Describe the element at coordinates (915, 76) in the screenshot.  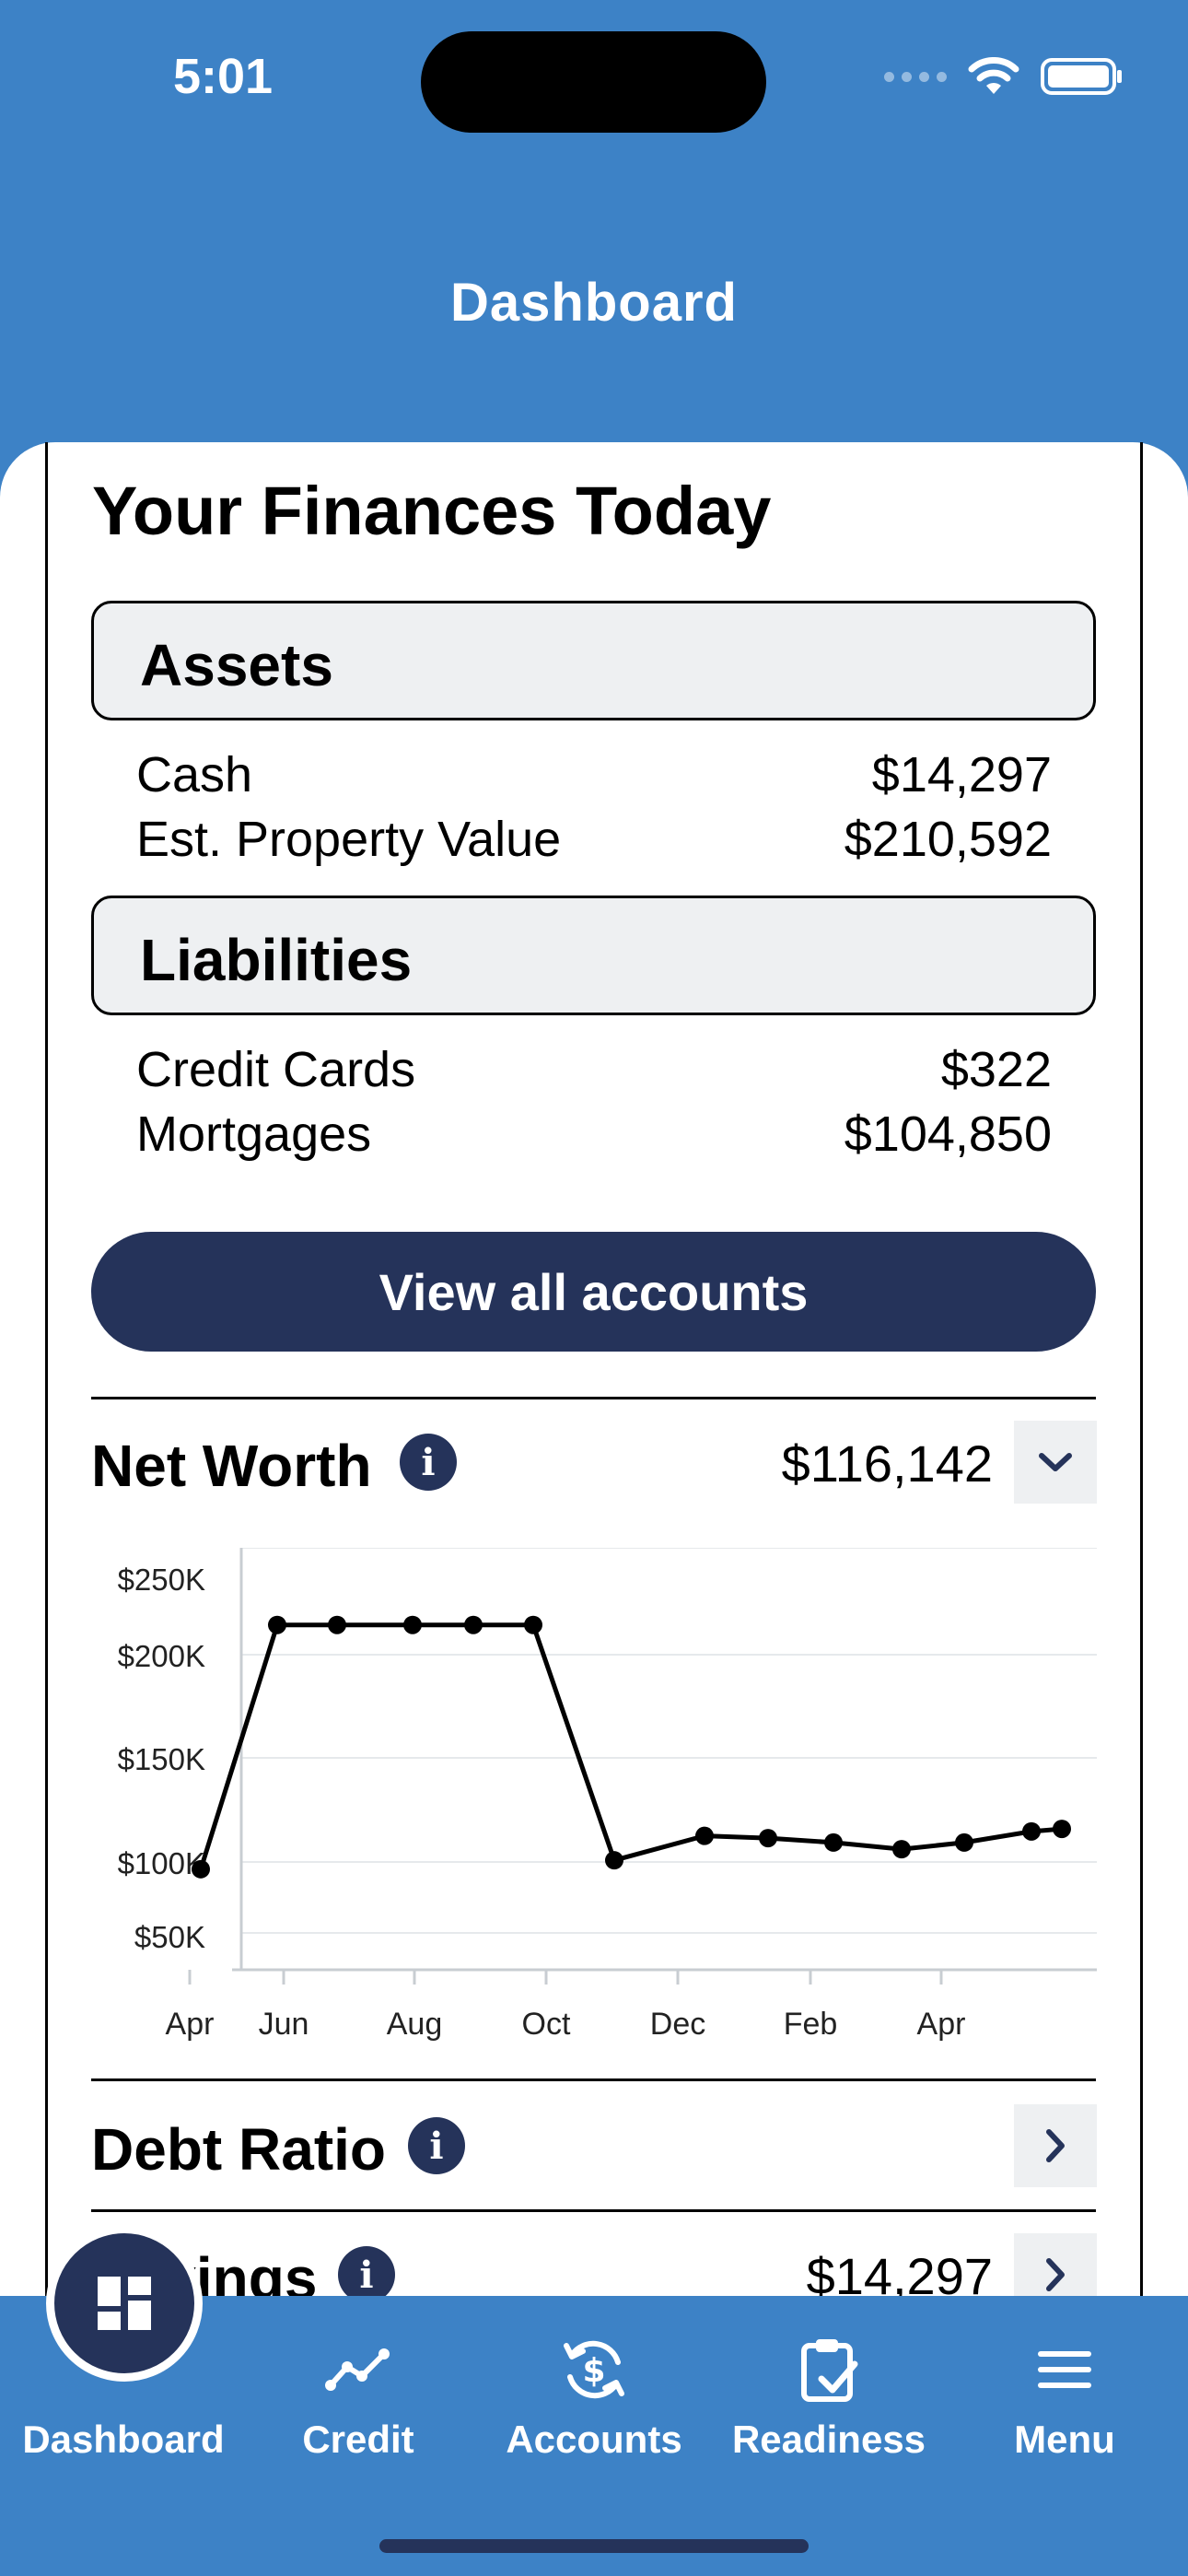
I see `cellular-signal-icon` at that location.